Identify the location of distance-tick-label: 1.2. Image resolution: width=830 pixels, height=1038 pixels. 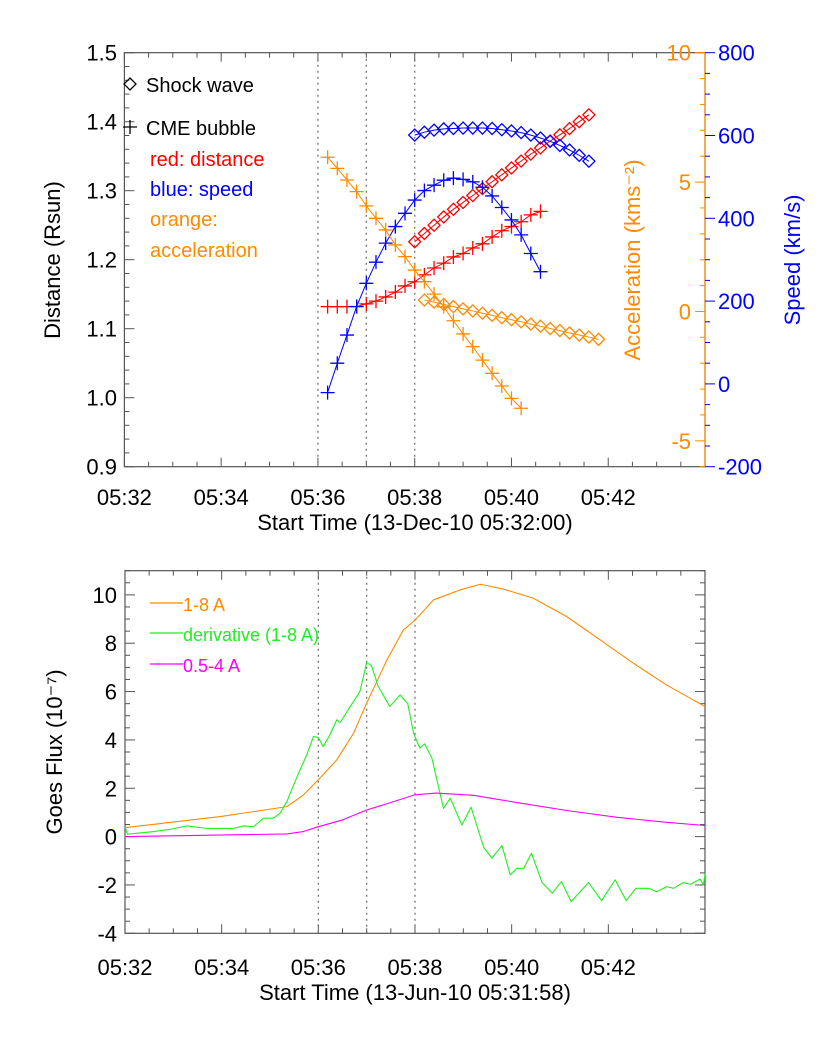
(101, 260).